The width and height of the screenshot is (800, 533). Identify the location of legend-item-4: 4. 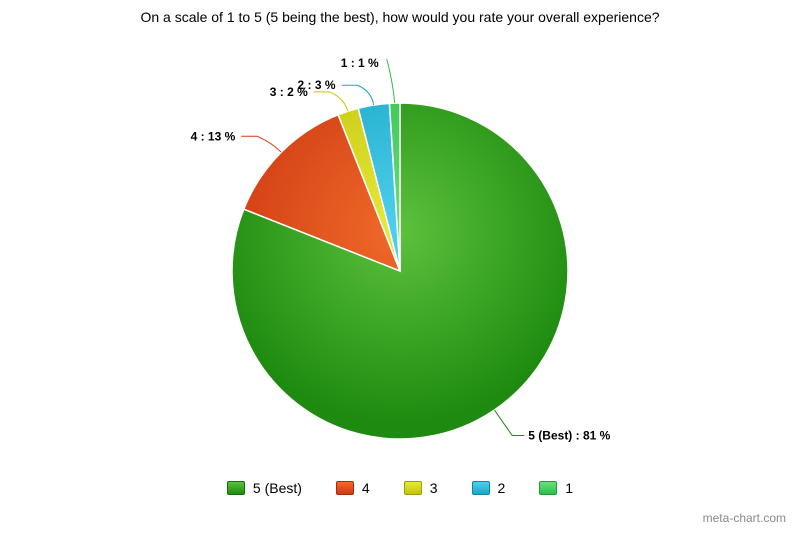
(352, 488).